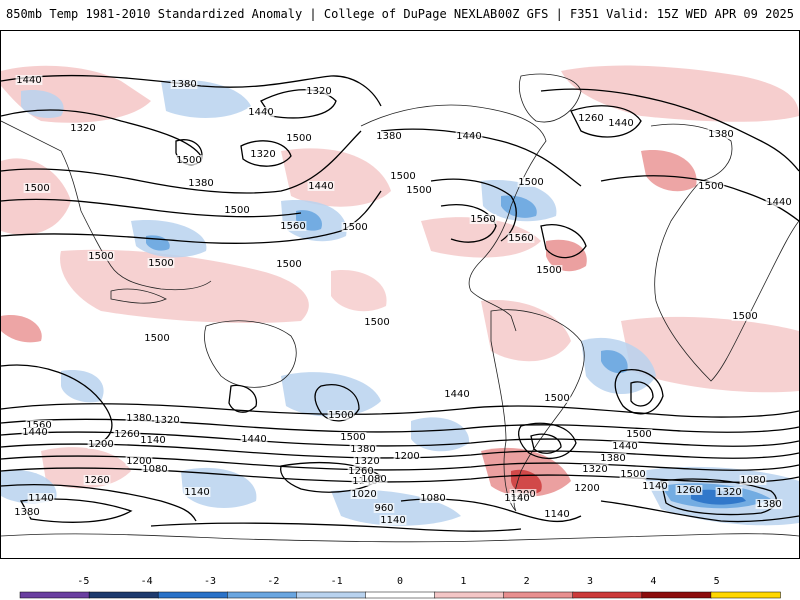 This screenshot has height=600, width=800. Describe the element at coordinates (590, 581) in the screenshot. I see `colorbar-tick-label: 3` at that location.